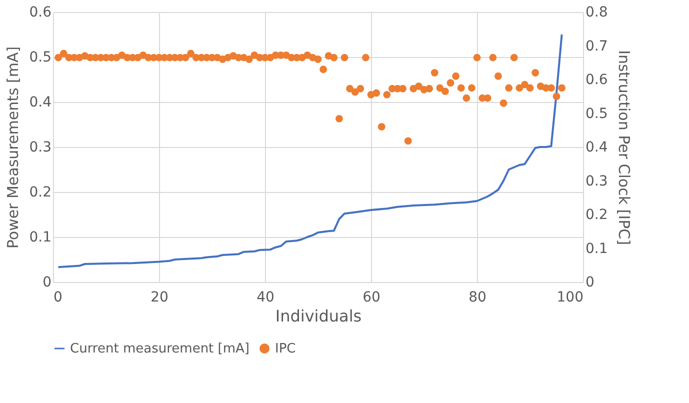 The height and width of the screenshot is (403, 689). Describe the element at coordinates (318, 316) in the screenshot. I see `x-axis-title: Individuals` at that location.